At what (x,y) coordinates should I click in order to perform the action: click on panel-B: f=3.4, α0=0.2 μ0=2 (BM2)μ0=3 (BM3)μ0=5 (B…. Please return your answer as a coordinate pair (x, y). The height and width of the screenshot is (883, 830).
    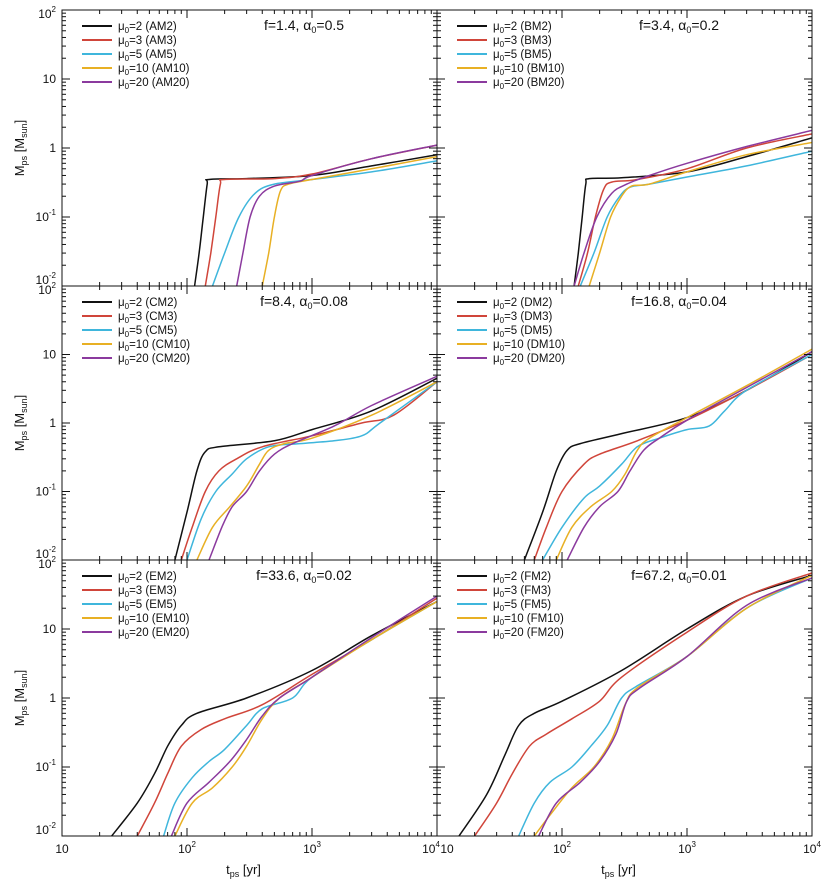
    Looking at the image, I should click on (624, 148).